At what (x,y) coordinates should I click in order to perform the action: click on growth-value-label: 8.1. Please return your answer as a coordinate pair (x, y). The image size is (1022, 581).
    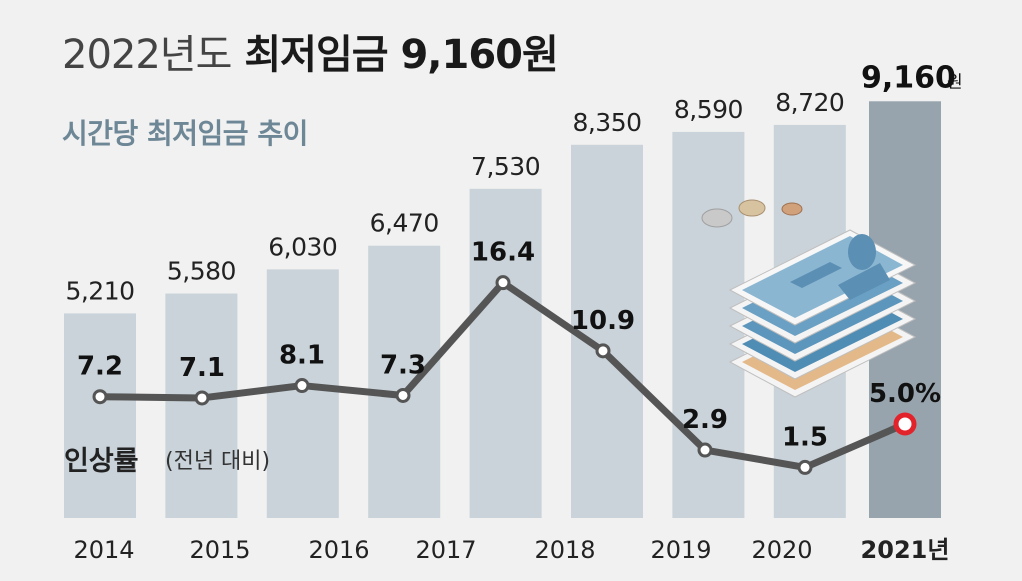
    Looking at the image, I should click on (302, 356).